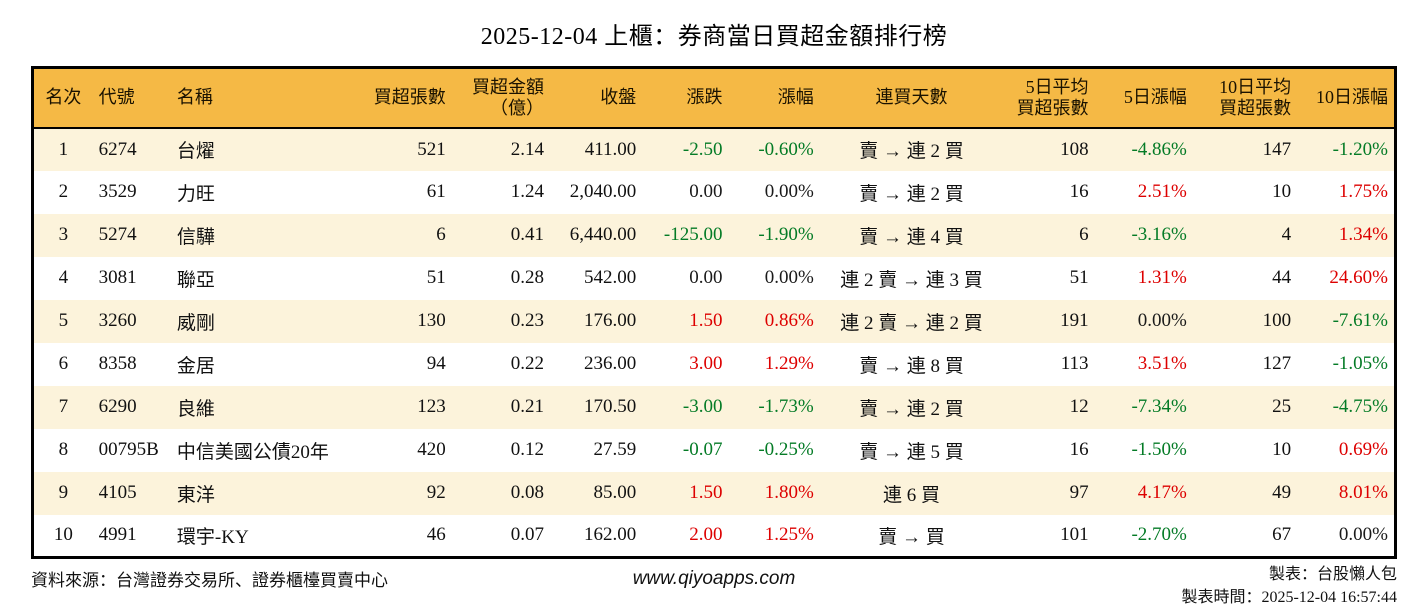 This screenshot has width=1428, height=612. Describe the element at coordinates (527, 277) in the screenshot. I see `cell-amount: 0.28` at that location.